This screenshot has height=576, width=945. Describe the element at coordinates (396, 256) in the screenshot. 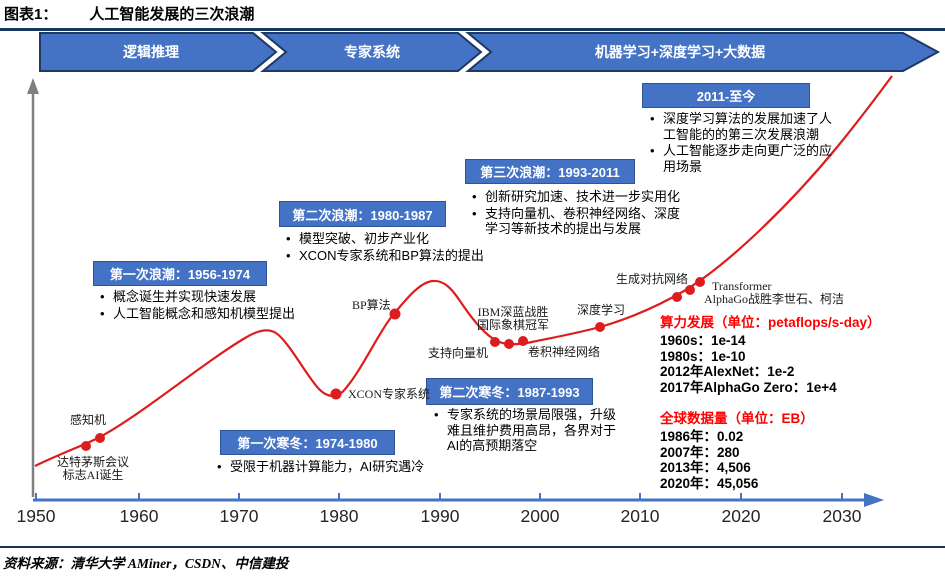

I see `wave2-bullet-2: XCON专家系统和BP算法的提出` at that location.